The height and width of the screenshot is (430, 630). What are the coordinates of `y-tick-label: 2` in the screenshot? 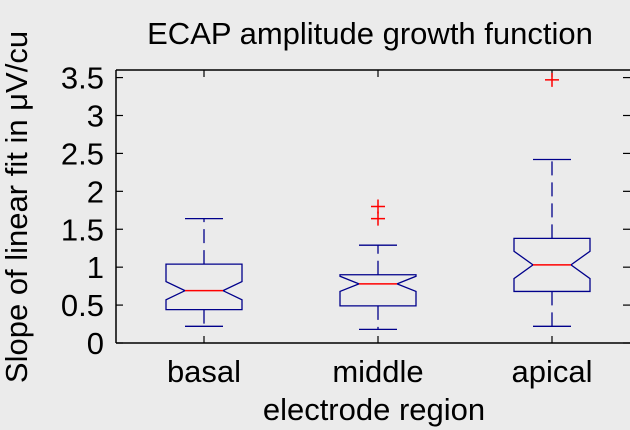 It's located at (95, 191).